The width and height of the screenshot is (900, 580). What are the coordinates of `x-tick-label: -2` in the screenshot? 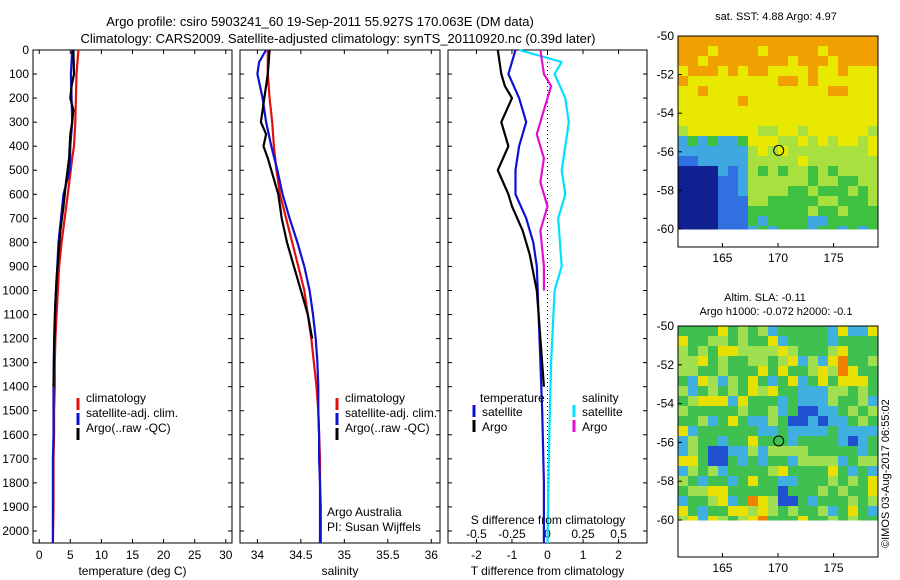 It's located at (476, 555).